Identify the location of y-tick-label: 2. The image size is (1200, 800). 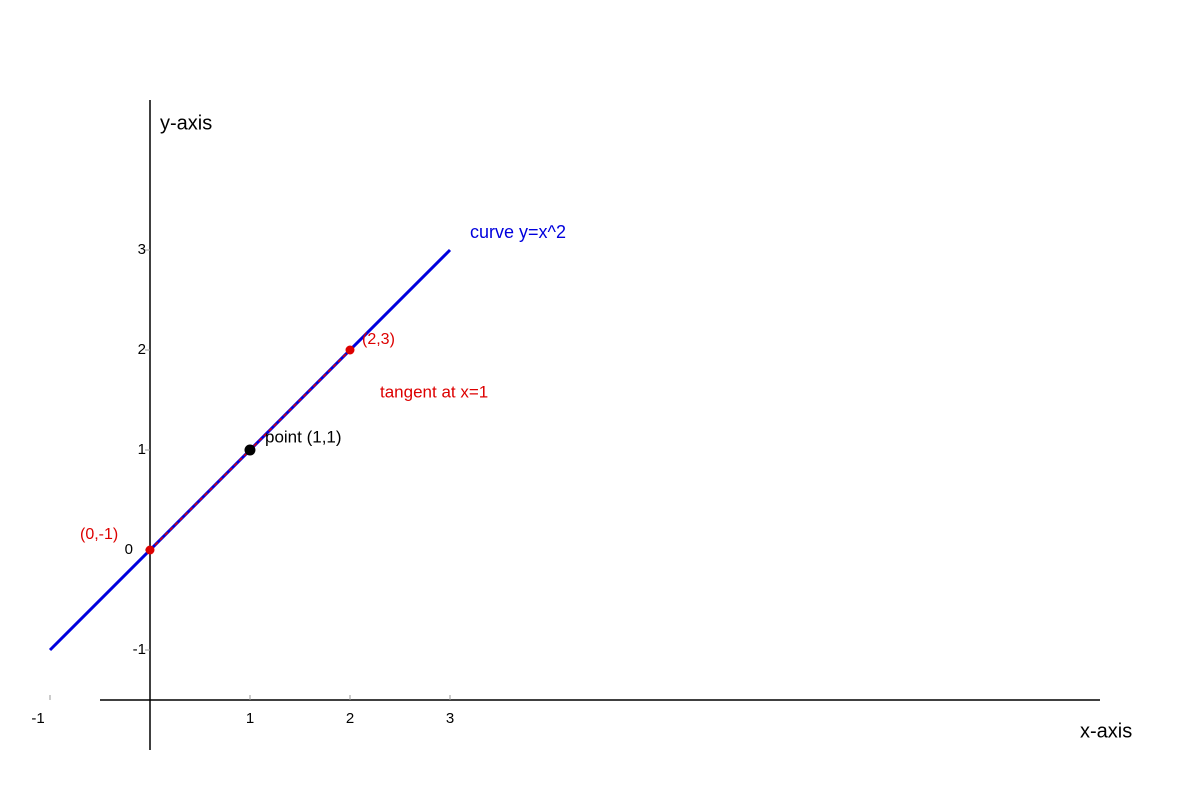
(142, 349).